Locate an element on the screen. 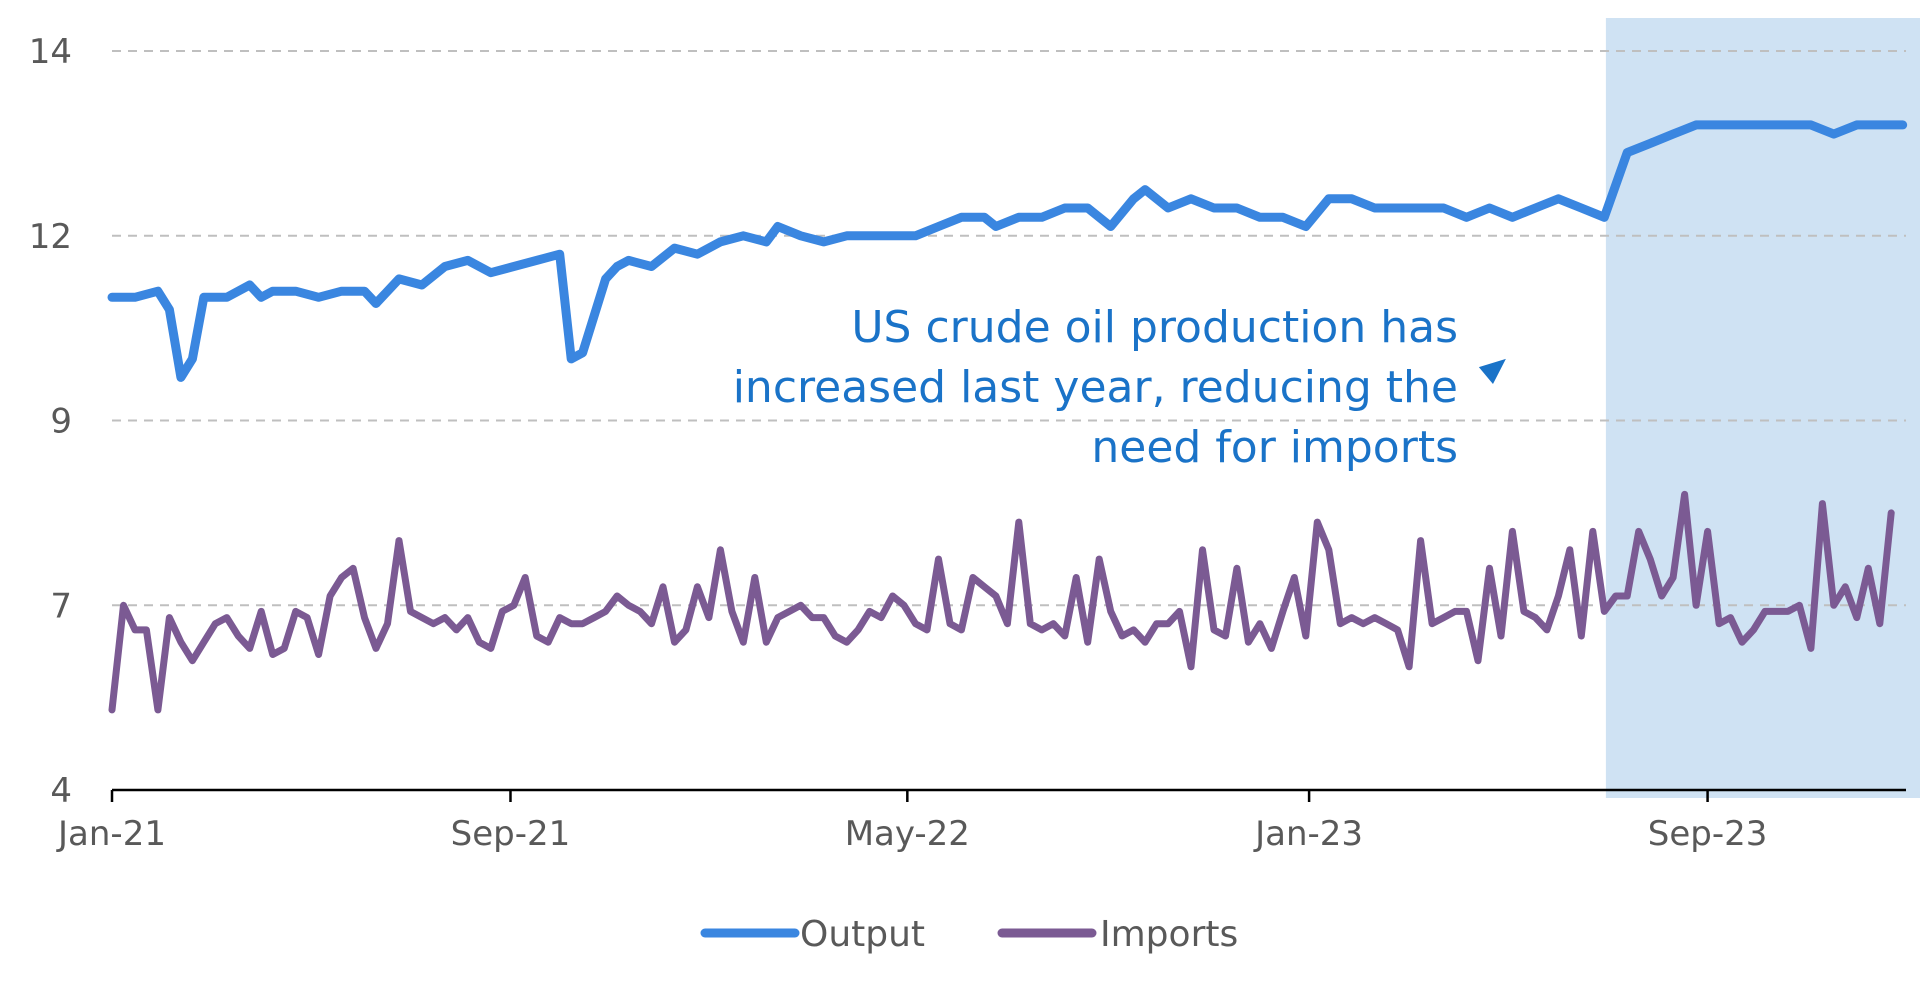  y-axis-ticks: 4 7 9 12 14 is located at coordinates (50, 421).